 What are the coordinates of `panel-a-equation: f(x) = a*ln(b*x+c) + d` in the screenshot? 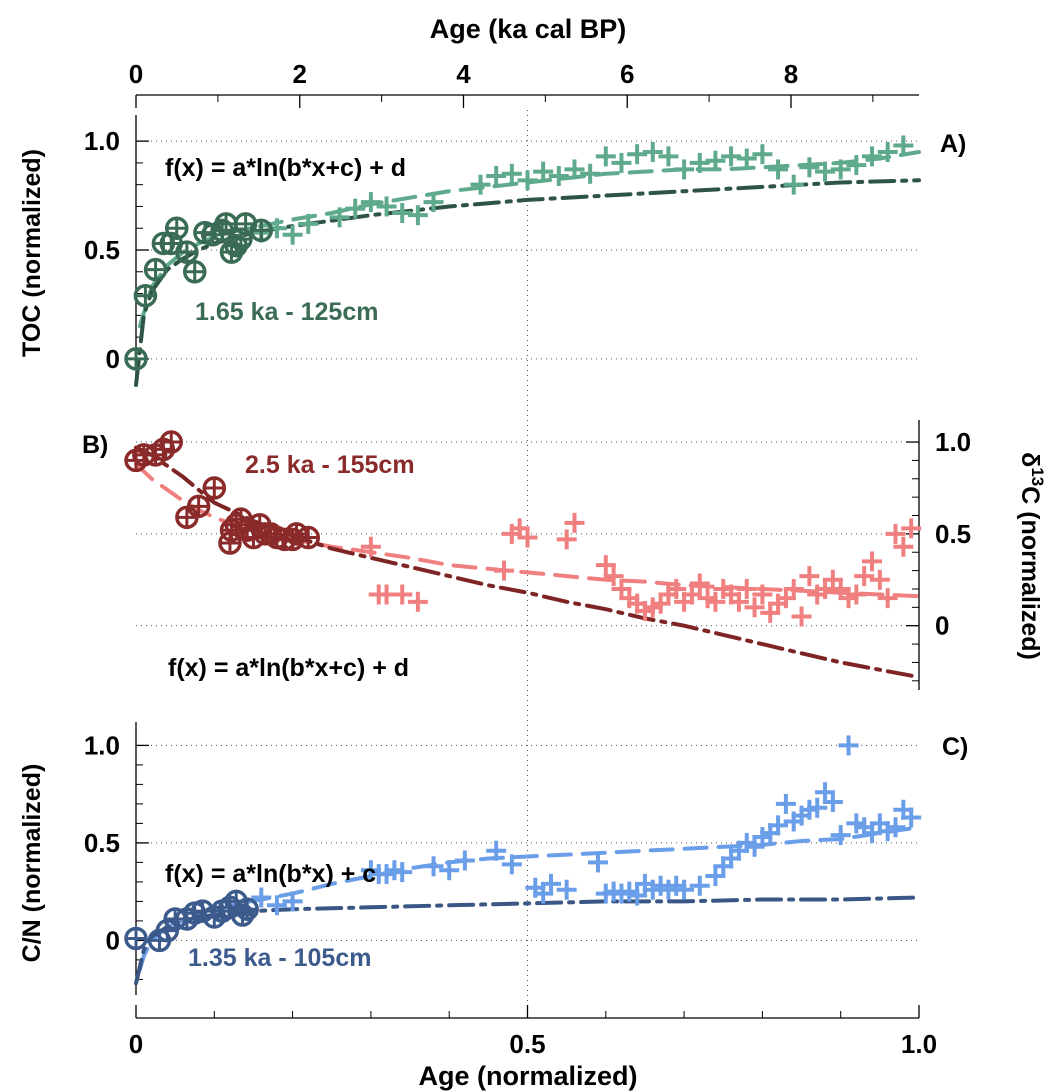 It's located at (285, 168).